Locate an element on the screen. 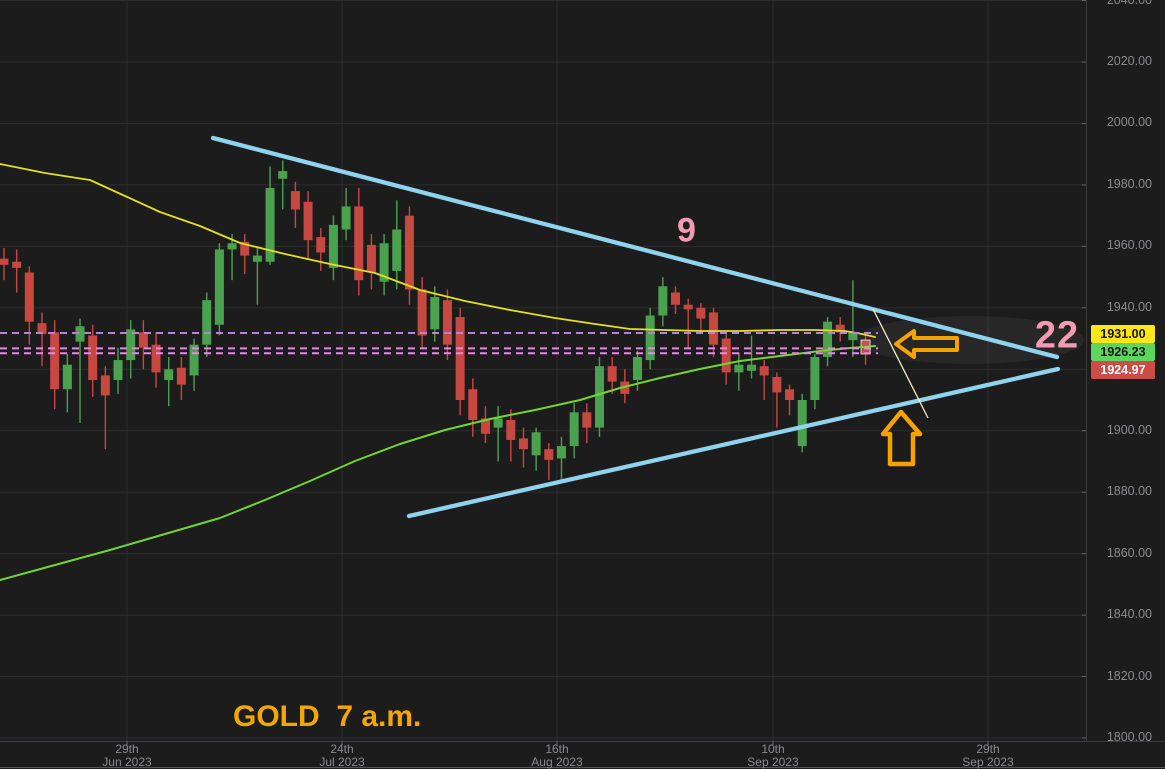 This screenshot has height=769, width=1165. projection-line is located at coordinates (900, 363).